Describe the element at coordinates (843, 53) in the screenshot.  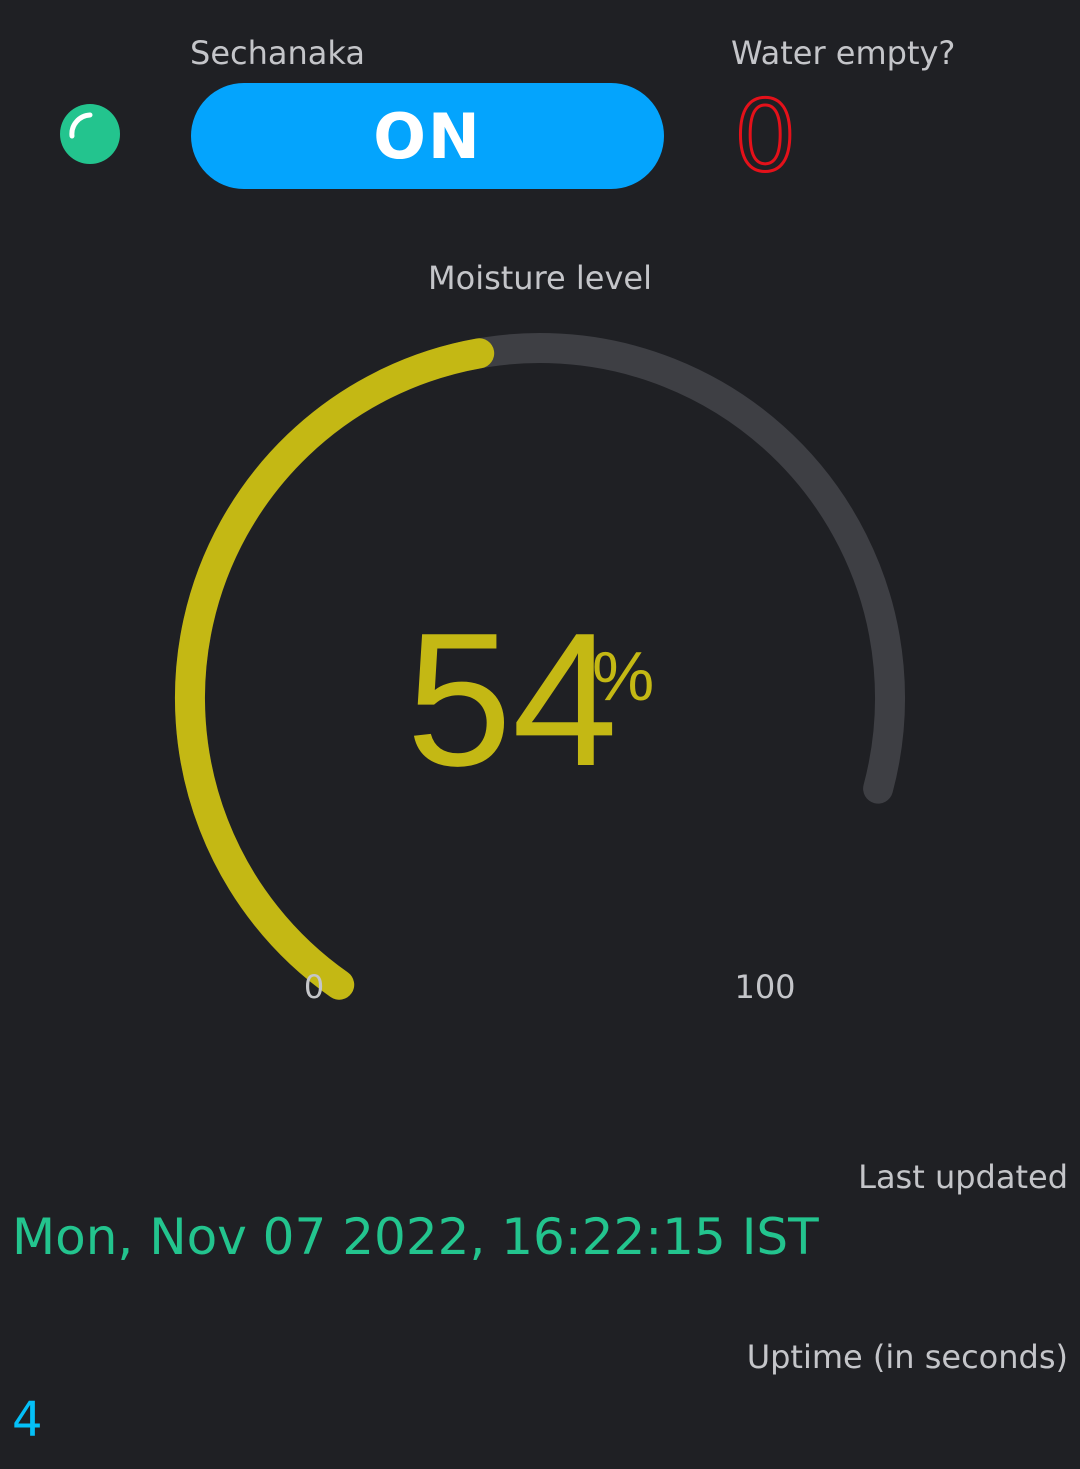
I see `water-empty-label: Water empty?` at that location.